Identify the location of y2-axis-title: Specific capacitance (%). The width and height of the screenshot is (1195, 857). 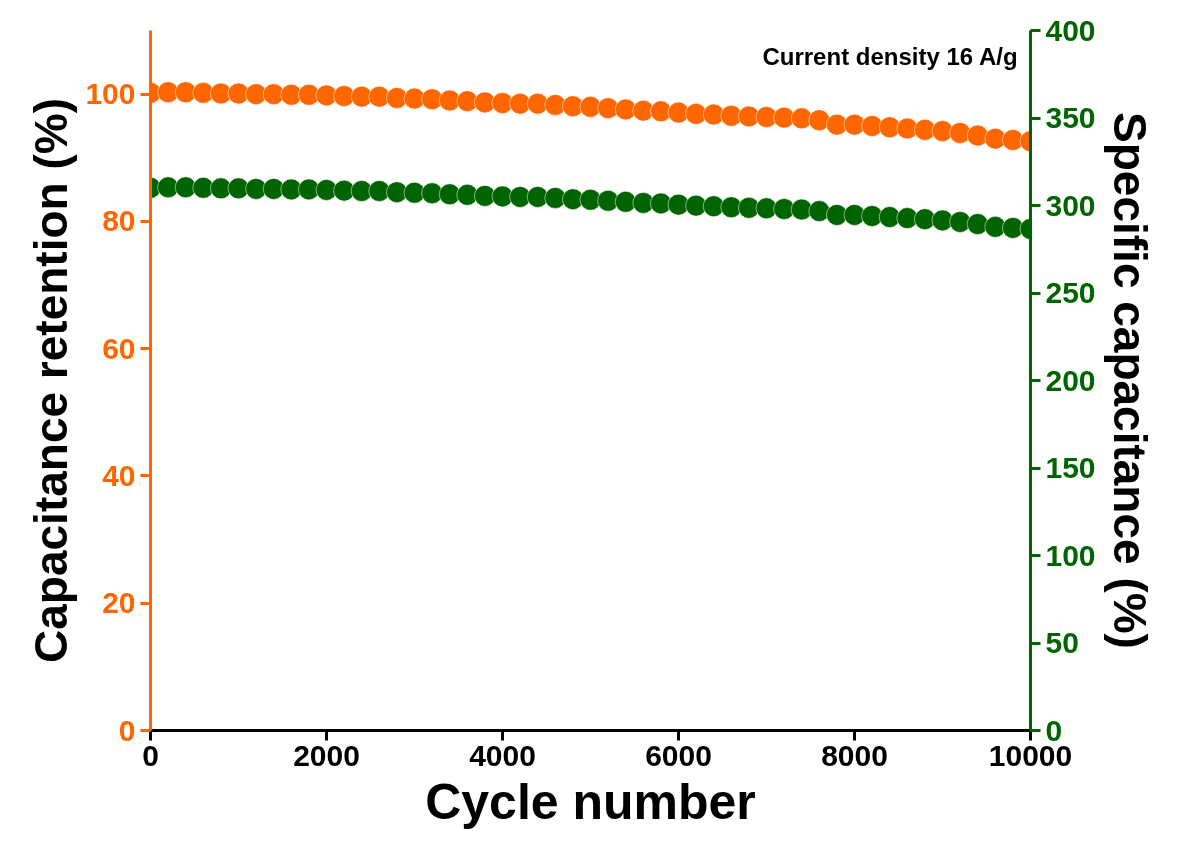
(1129, 380).